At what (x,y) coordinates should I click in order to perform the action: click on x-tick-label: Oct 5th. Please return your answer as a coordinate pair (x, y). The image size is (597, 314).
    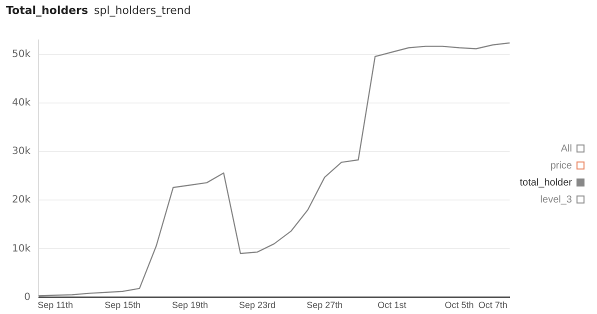
    Looking at the image, I should click on (459, 305).